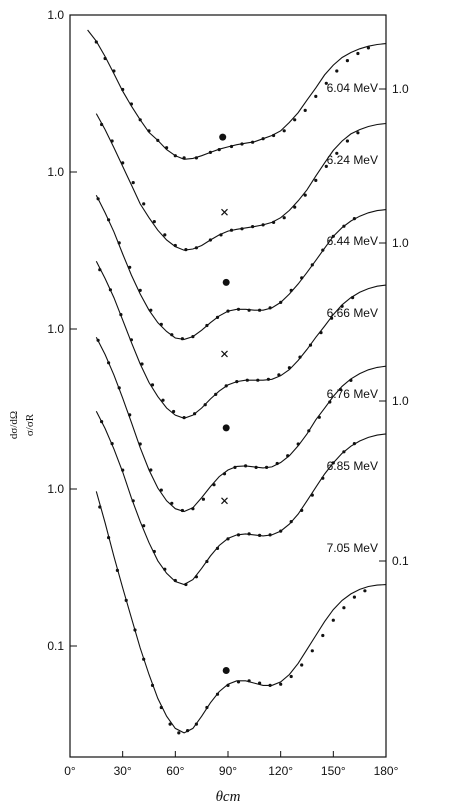  What do you see at coordinates (352, 466) in the screenshot?
I see `energy-label: 6.85 MeV` at bounding box center [352, 466].